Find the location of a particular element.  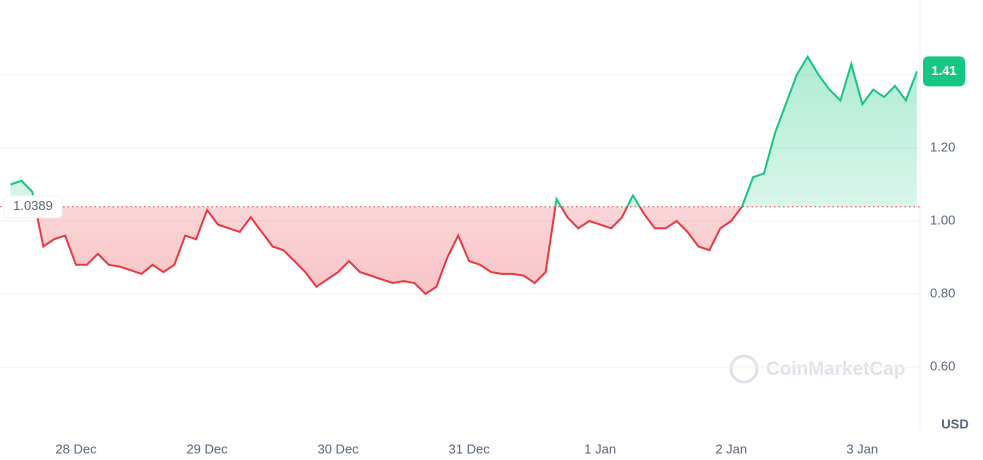

price-badge is located at coordinates (944, 71).